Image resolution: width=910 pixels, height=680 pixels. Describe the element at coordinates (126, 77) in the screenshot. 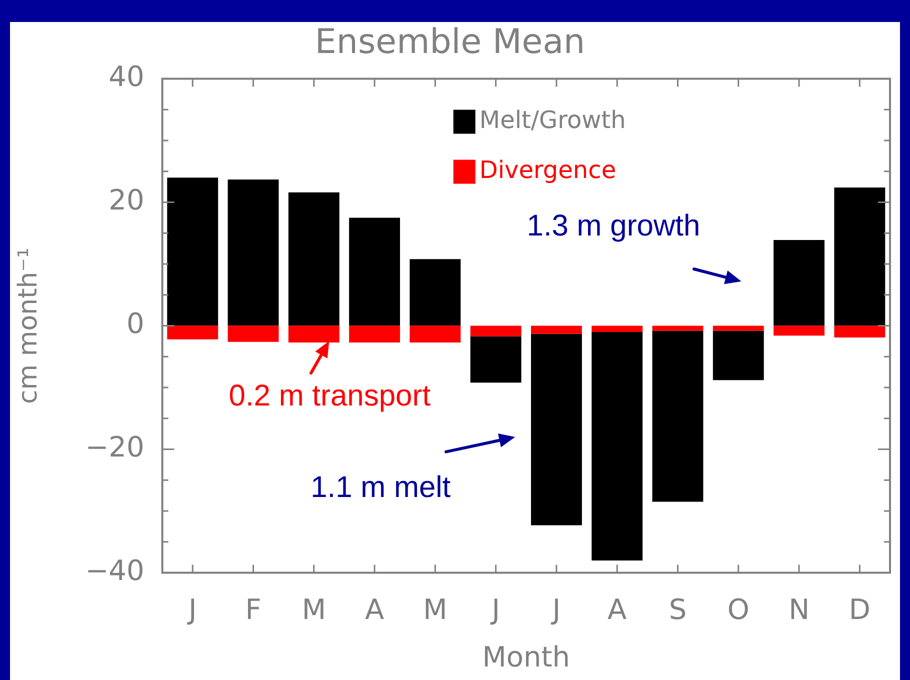

I see `y-tick-label: 40` at that location.